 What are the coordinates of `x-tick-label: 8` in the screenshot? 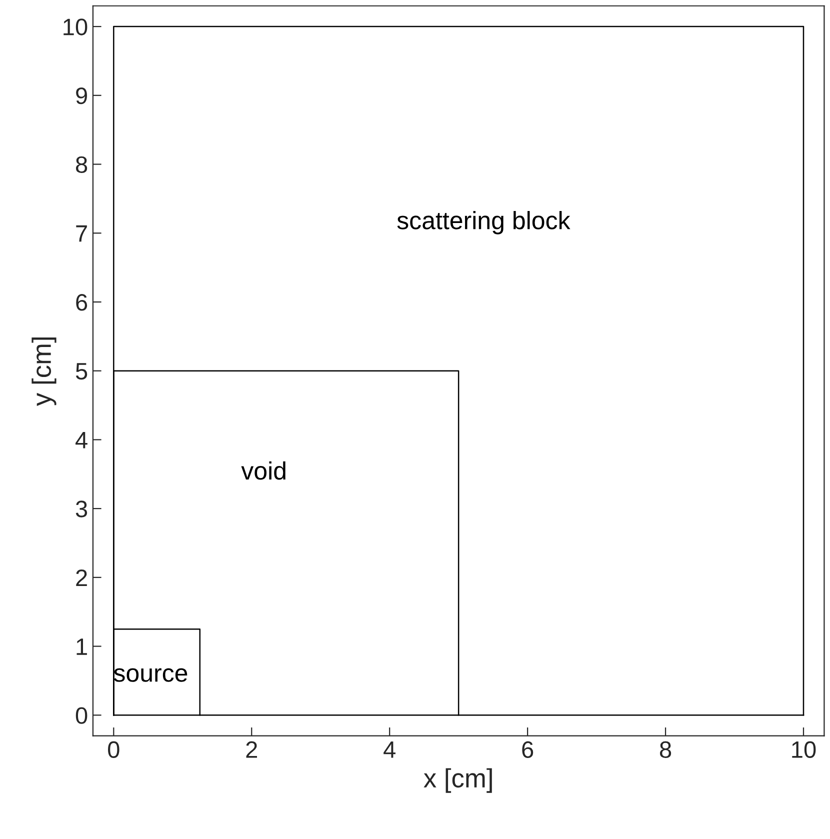 It's located at (666, 749).